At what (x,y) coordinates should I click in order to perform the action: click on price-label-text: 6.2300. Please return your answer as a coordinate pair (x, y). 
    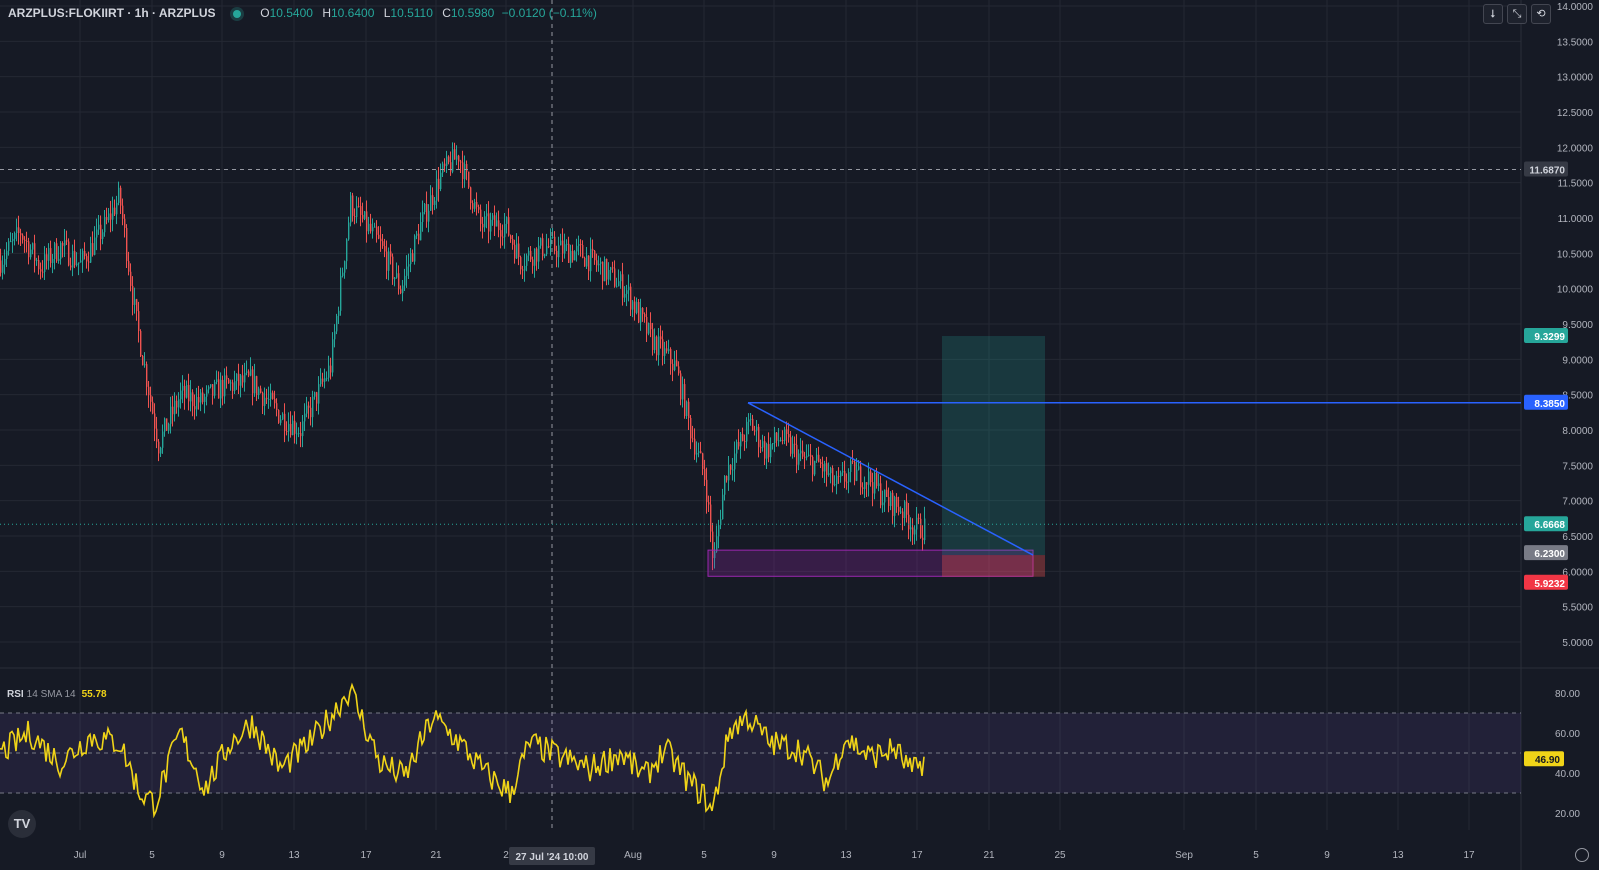
    Looking at the image, I should click on (1549, 554).